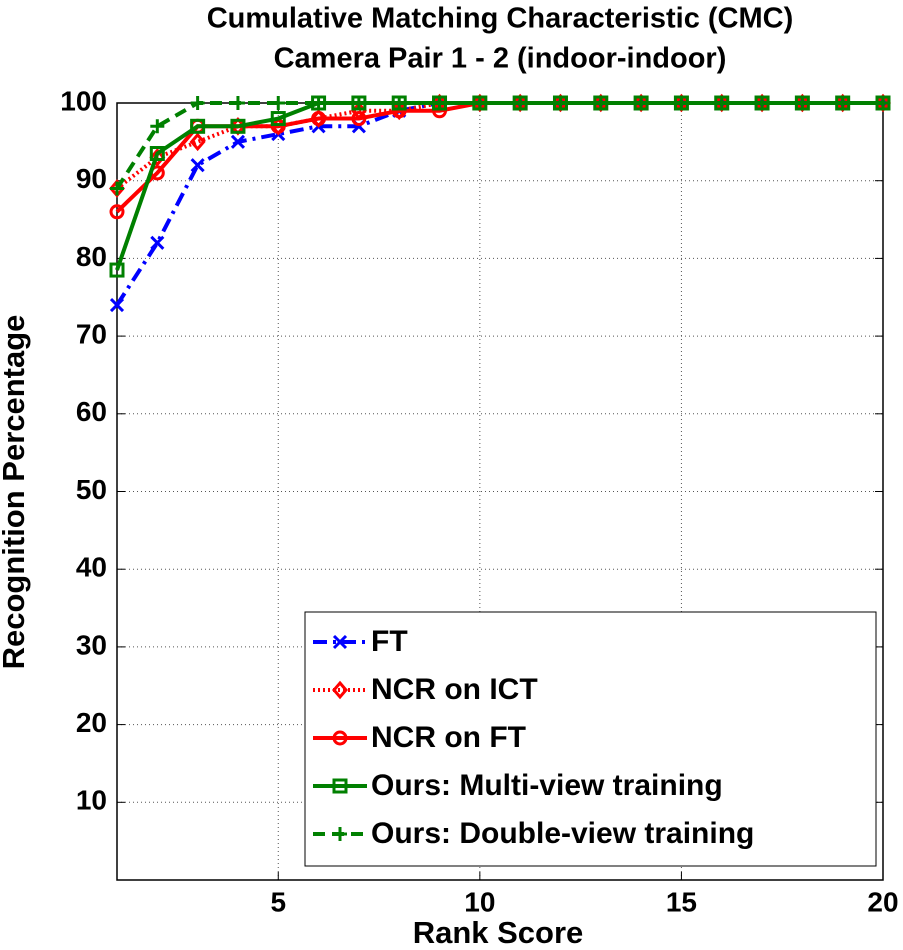 The image size is (903, 950). What do you see at coordinates (454, 689) in the screenshot?
I see `legend-label: NCR on ICT` at bounding box center [454, 689].